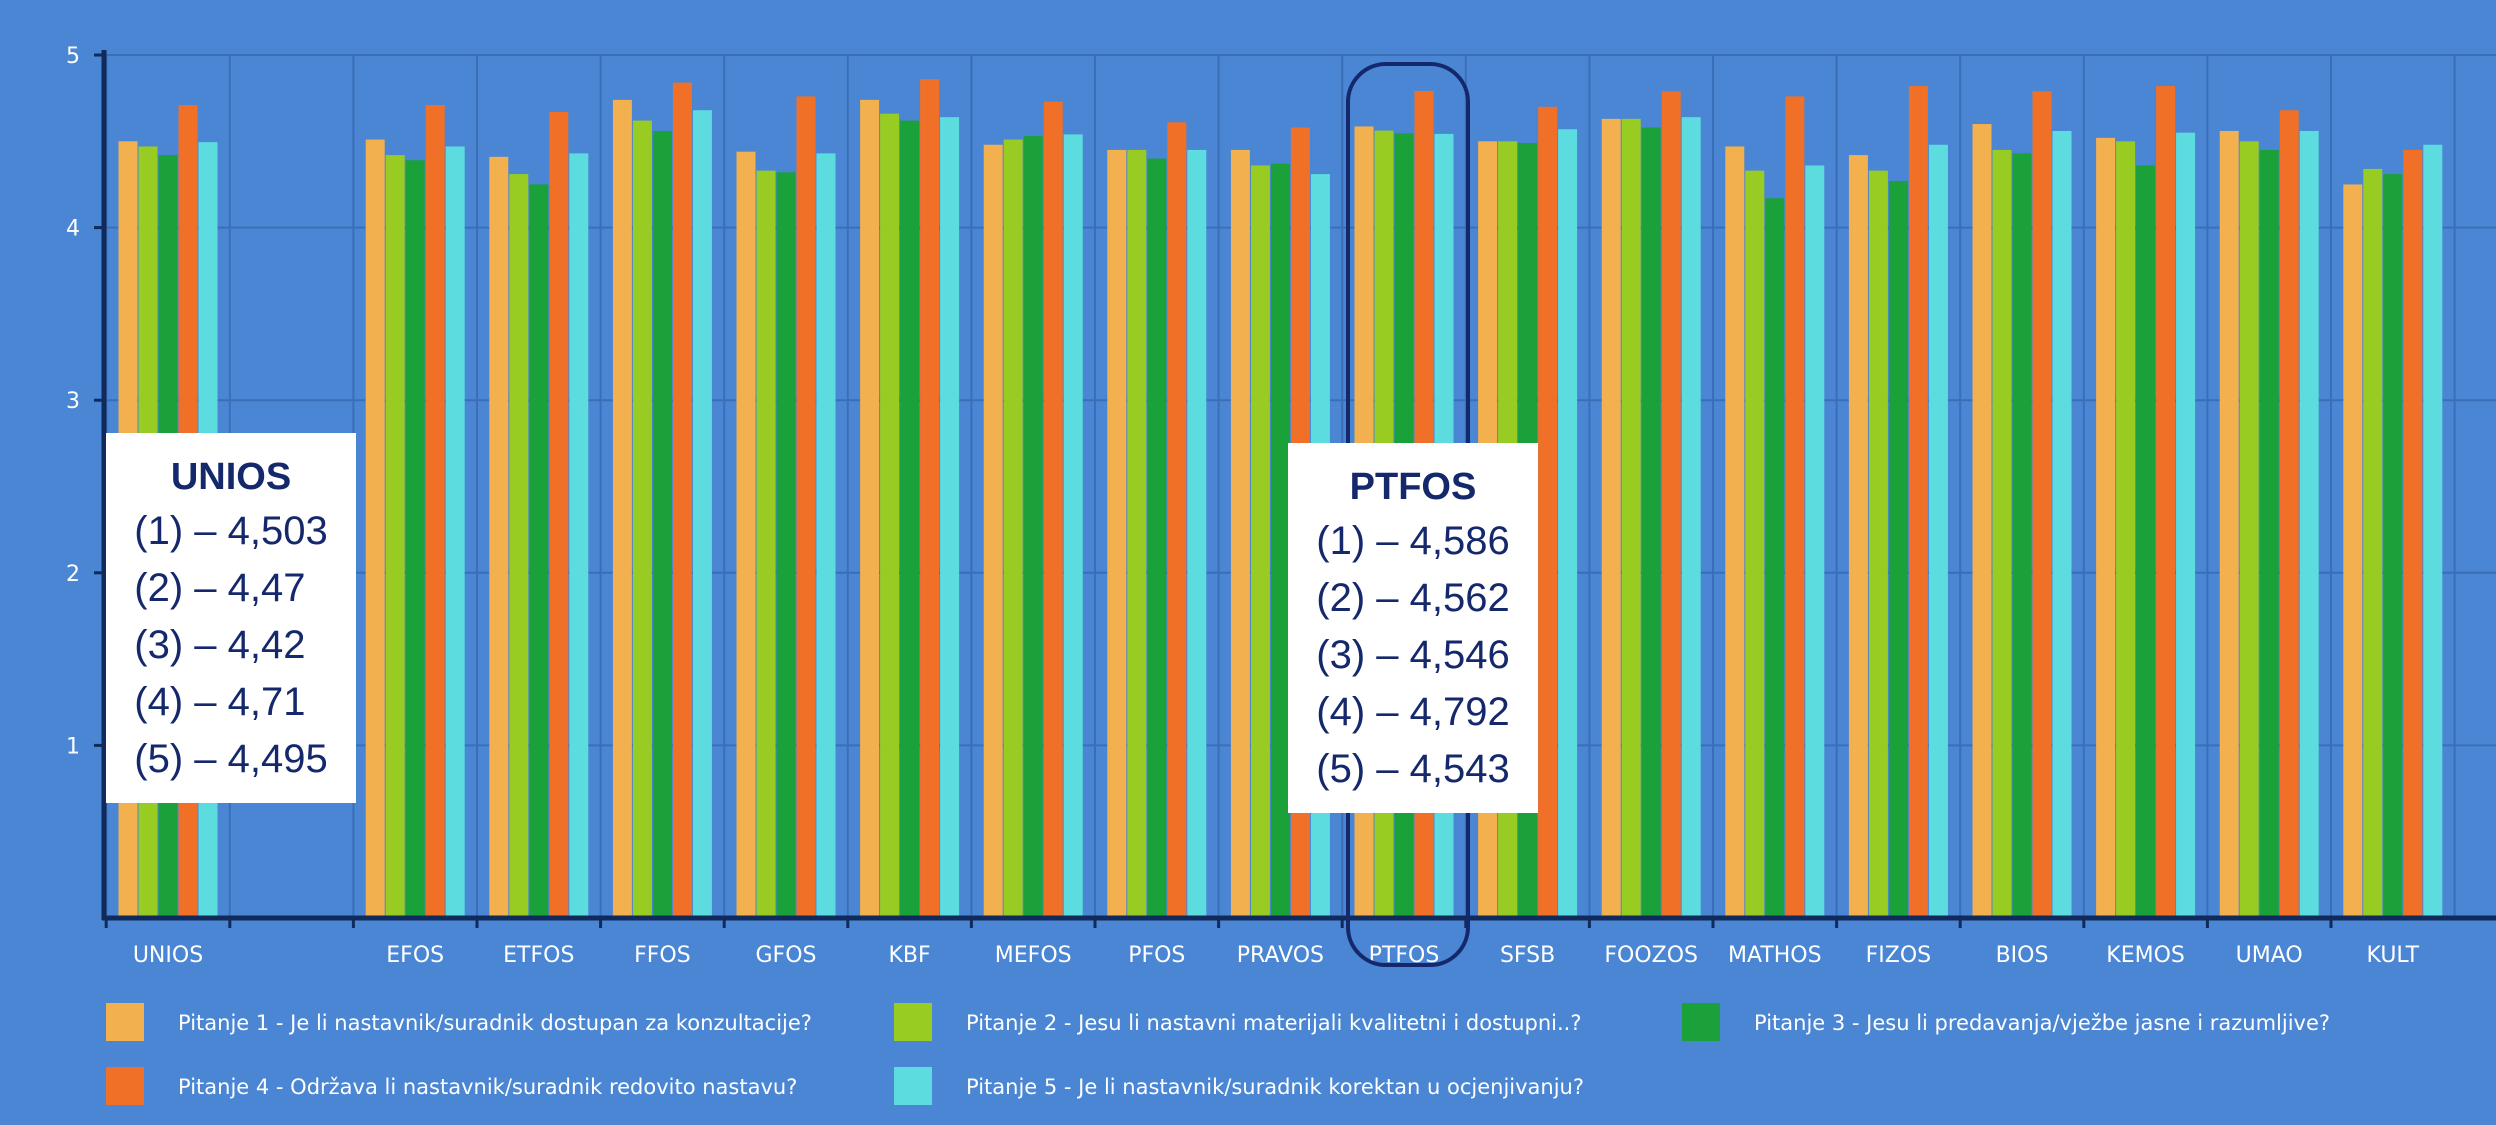 Image resolution: width=2496 pixels, height=1125 pixels. I want to click on bar-kbf-q1, so click(870, 509).